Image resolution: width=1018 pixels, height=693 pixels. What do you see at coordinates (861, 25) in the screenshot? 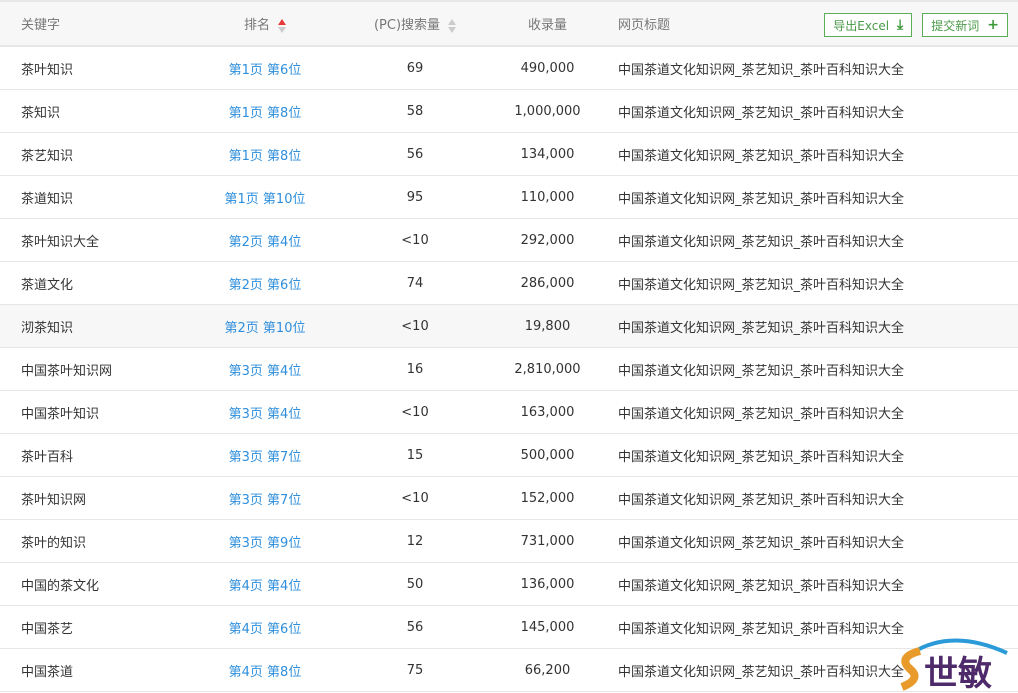
I see `export-label: 导出Excel` at bounding box center [861, 25].